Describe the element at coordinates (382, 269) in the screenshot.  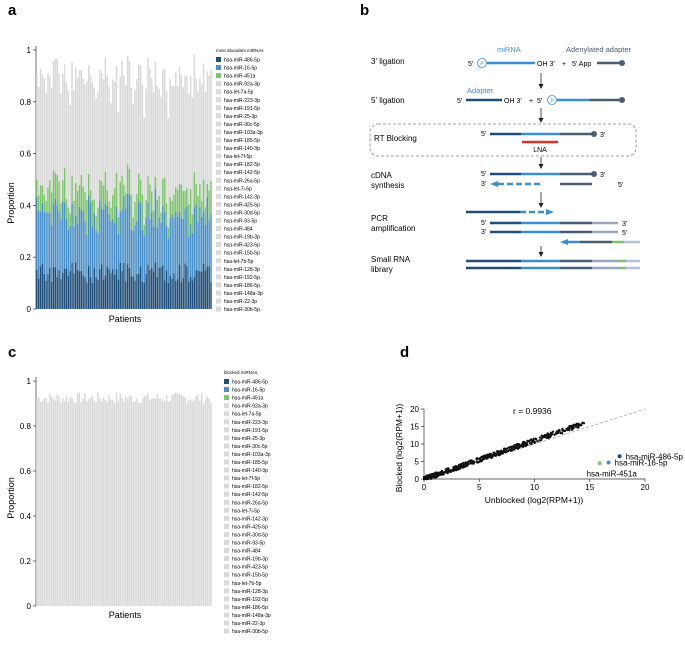
I see `step-library-2: library` at that location.